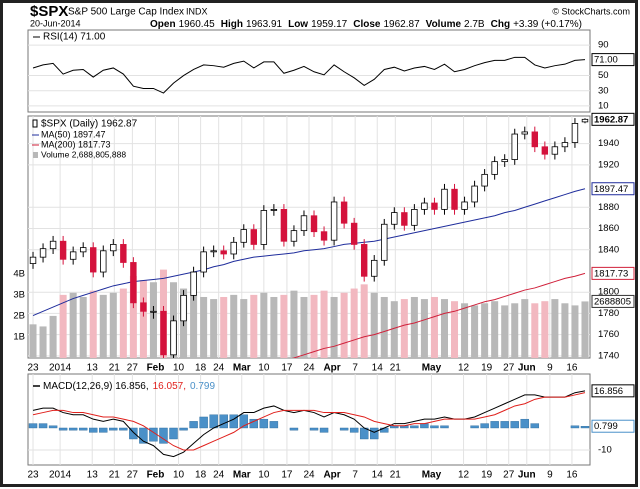  I want to click on x-tick-label: 24, so click(309, 475).